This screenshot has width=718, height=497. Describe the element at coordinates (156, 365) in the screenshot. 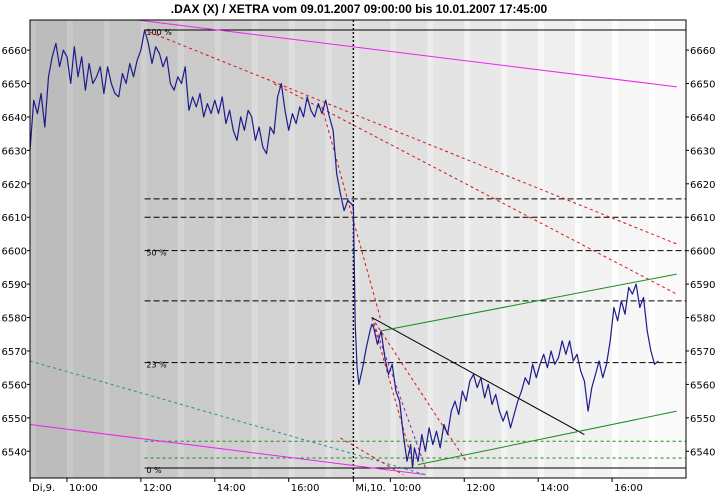

I see `fib-level-label: 23 %` at that location.